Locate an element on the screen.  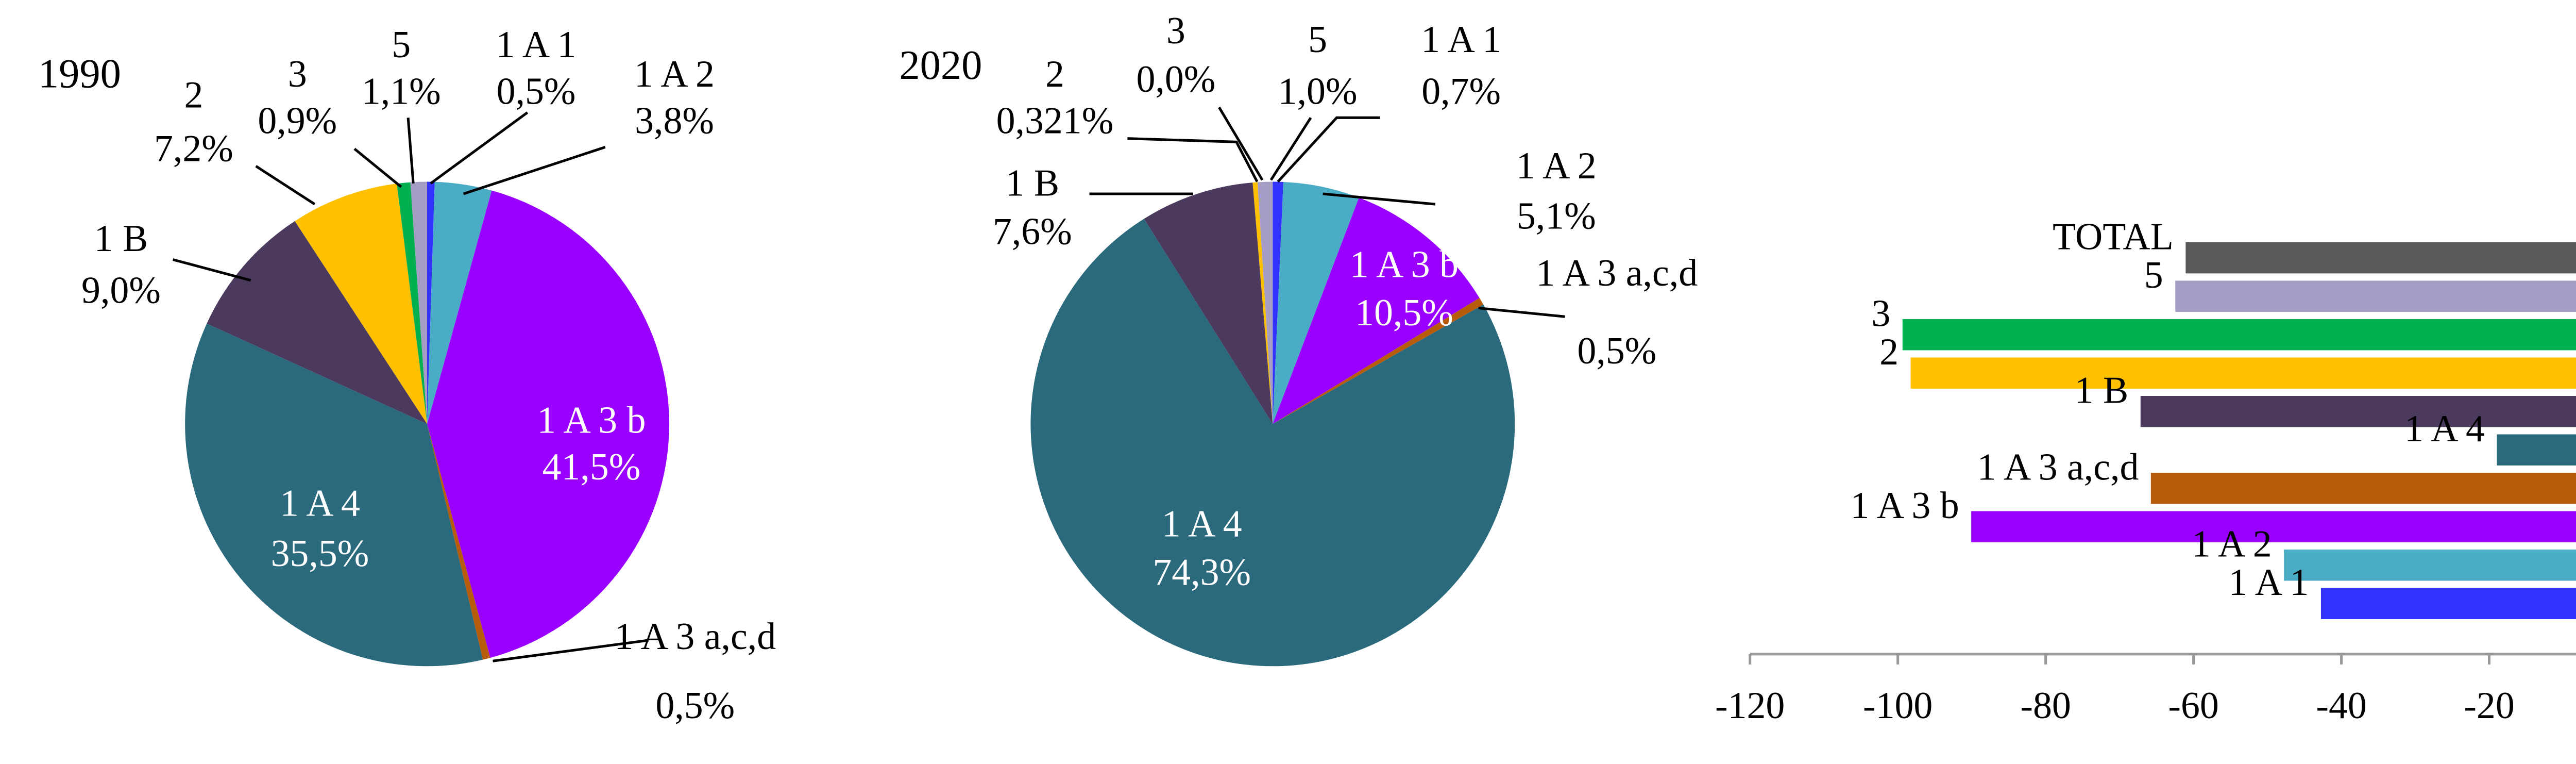
chart-title: 2020 is located at coordinates (940, 65).